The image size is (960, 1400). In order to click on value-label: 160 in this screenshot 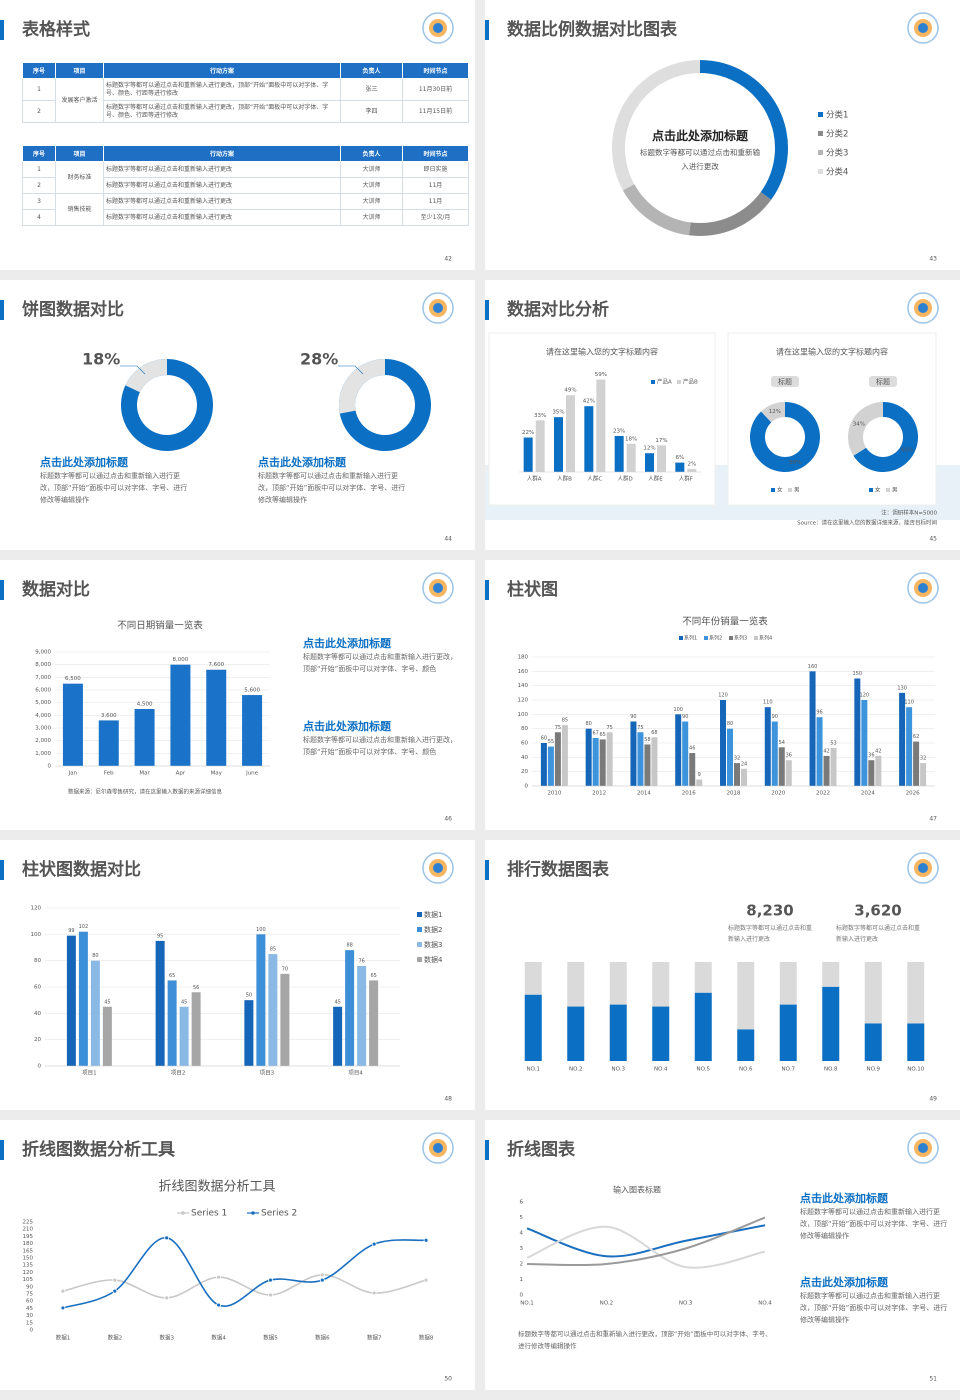, I will do `click(813, 667)`.